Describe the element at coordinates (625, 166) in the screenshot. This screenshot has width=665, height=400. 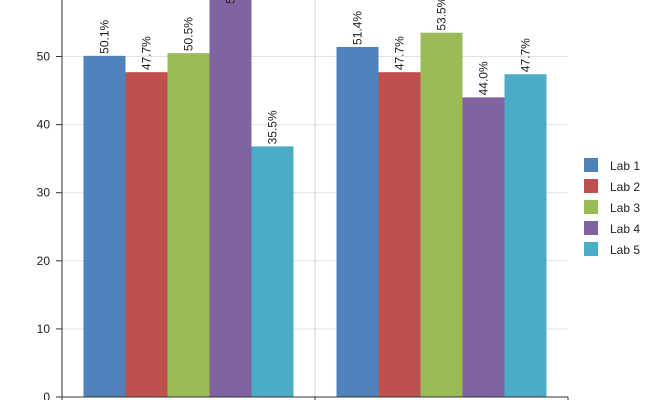
I see `legend-label: Lab 1` at that location.